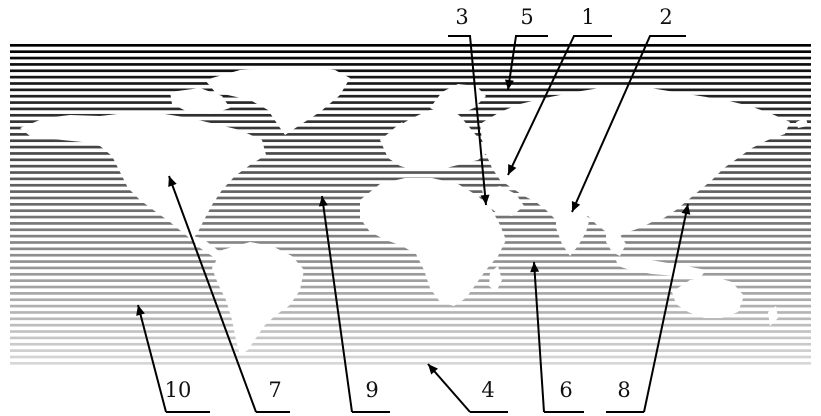 Image resolution: width=821 pixels, height=416 pixels. Describe the element at coordinates (400, 134) in the screenshot. I see `british-isles` at that location.